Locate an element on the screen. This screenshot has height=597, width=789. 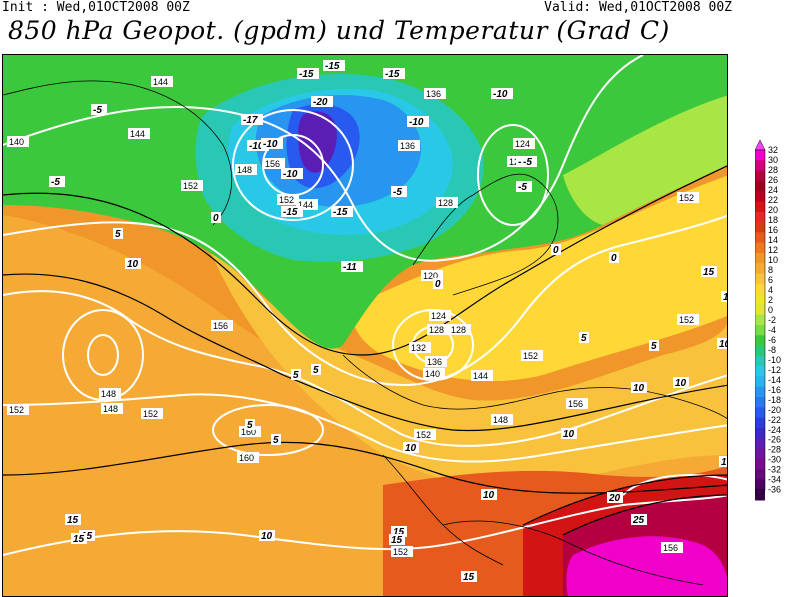
legend-value: 30 is located at coordinates (773, 160).